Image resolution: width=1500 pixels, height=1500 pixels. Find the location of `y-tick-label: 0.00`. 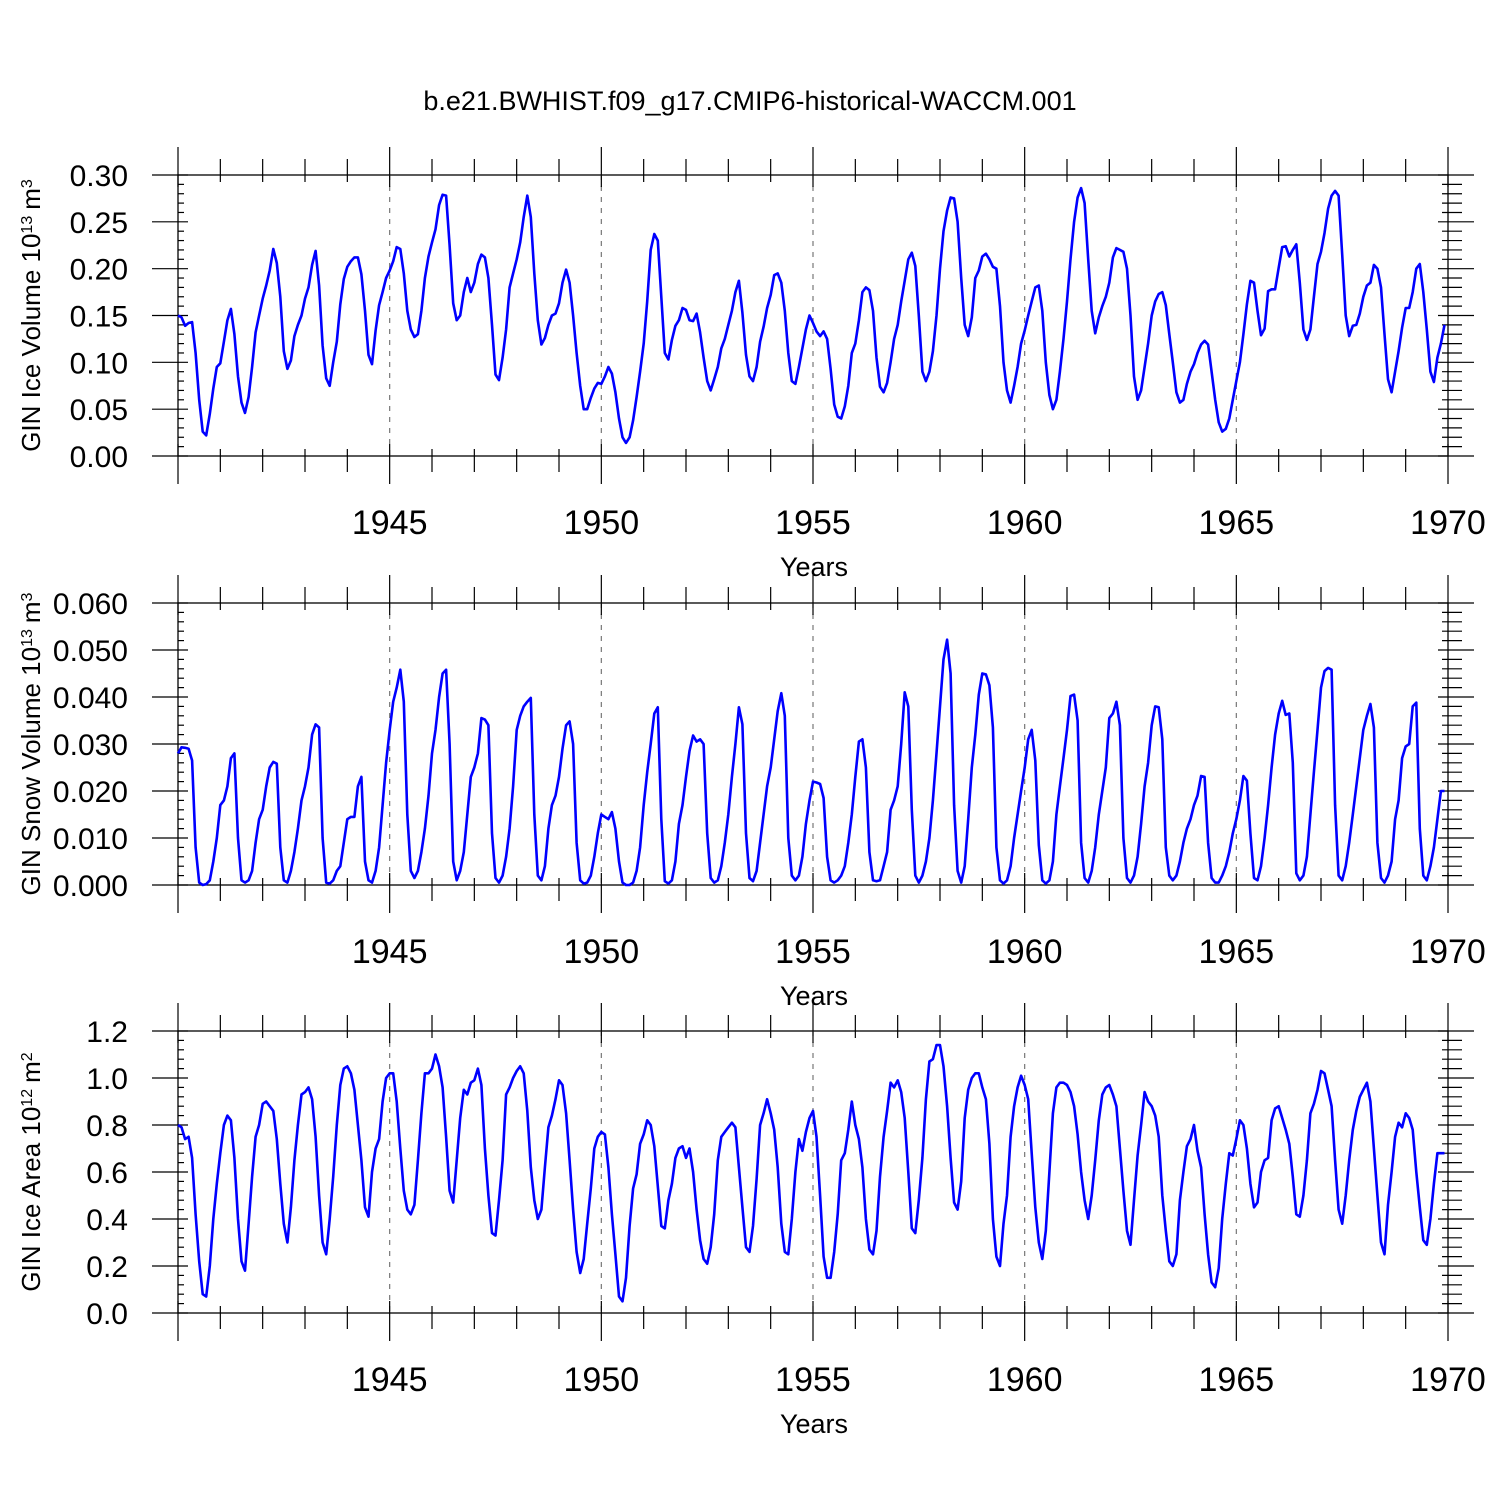

y-tick-label: 0.00 is located at coordinates (99, 457).